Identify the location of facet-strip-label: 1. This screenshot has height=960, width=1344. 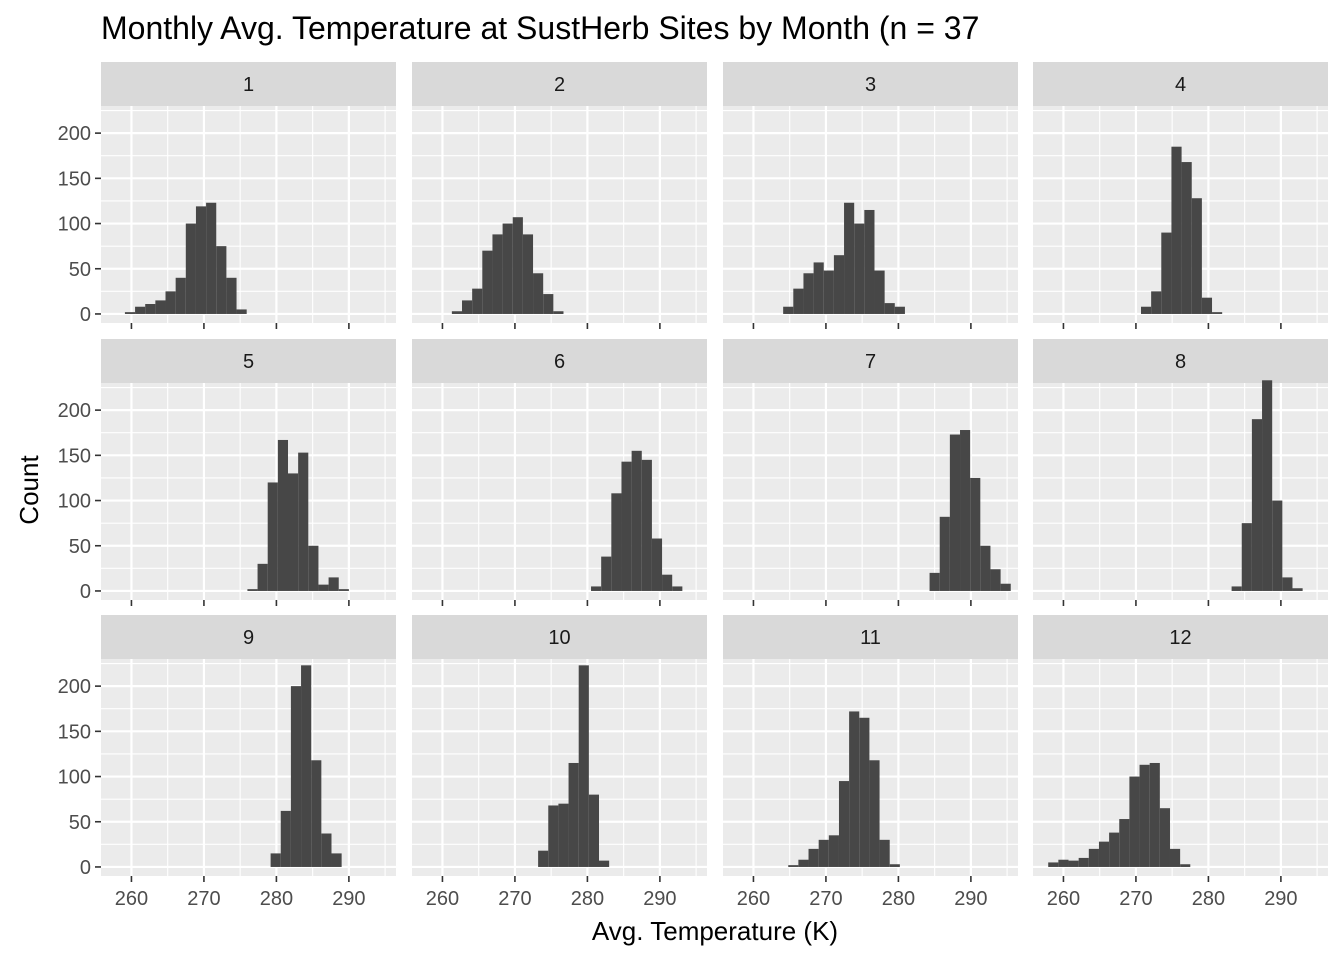
(248, 85).